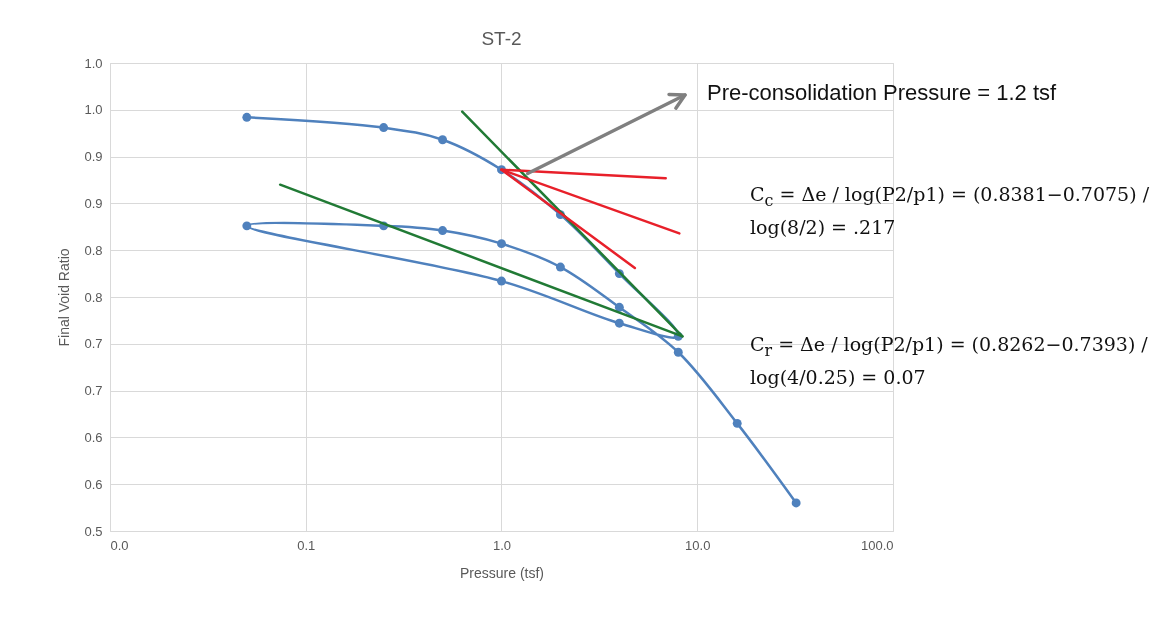 This screenshot has width=1172, height=629. What do you see at coordinates (93, 531) in the screenshot?
I see `y-tick-label: 0.5` at bounding box center [93, 531].